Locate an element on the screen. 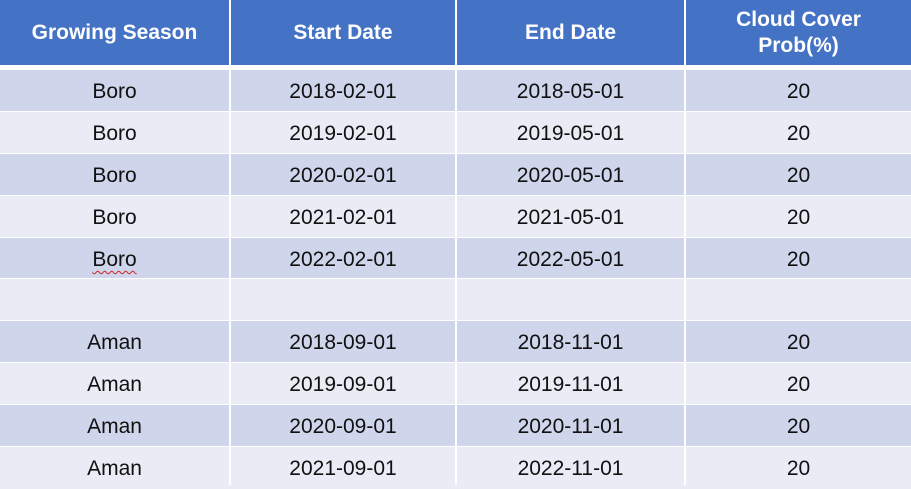 This screenshot has width=911, height=489. cell-end-date-text: 2020-05-01 is located at coordinates (570, 175).